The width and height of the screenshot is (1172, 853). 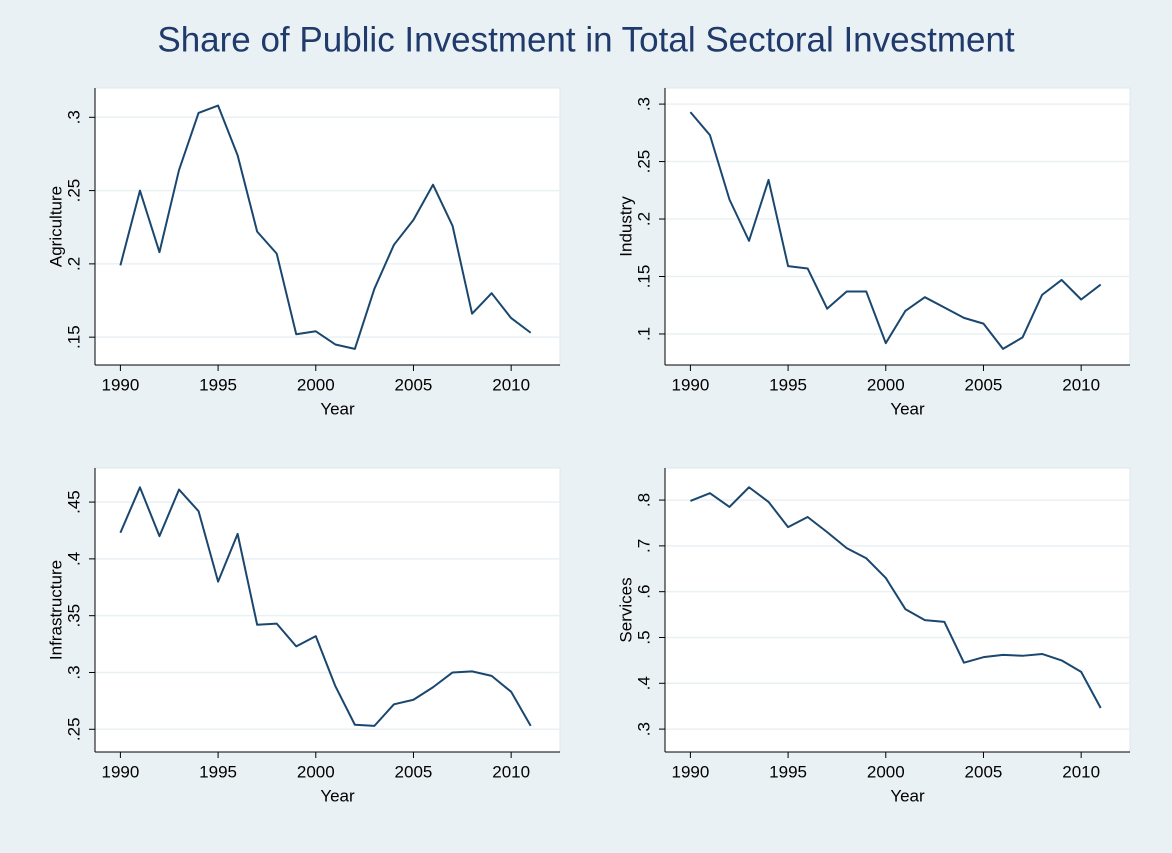 What do you see at coordinates (55, 610) in the screenshot?
I see `y-axis-label: Infrastructure` at bounding box center [55, 610].